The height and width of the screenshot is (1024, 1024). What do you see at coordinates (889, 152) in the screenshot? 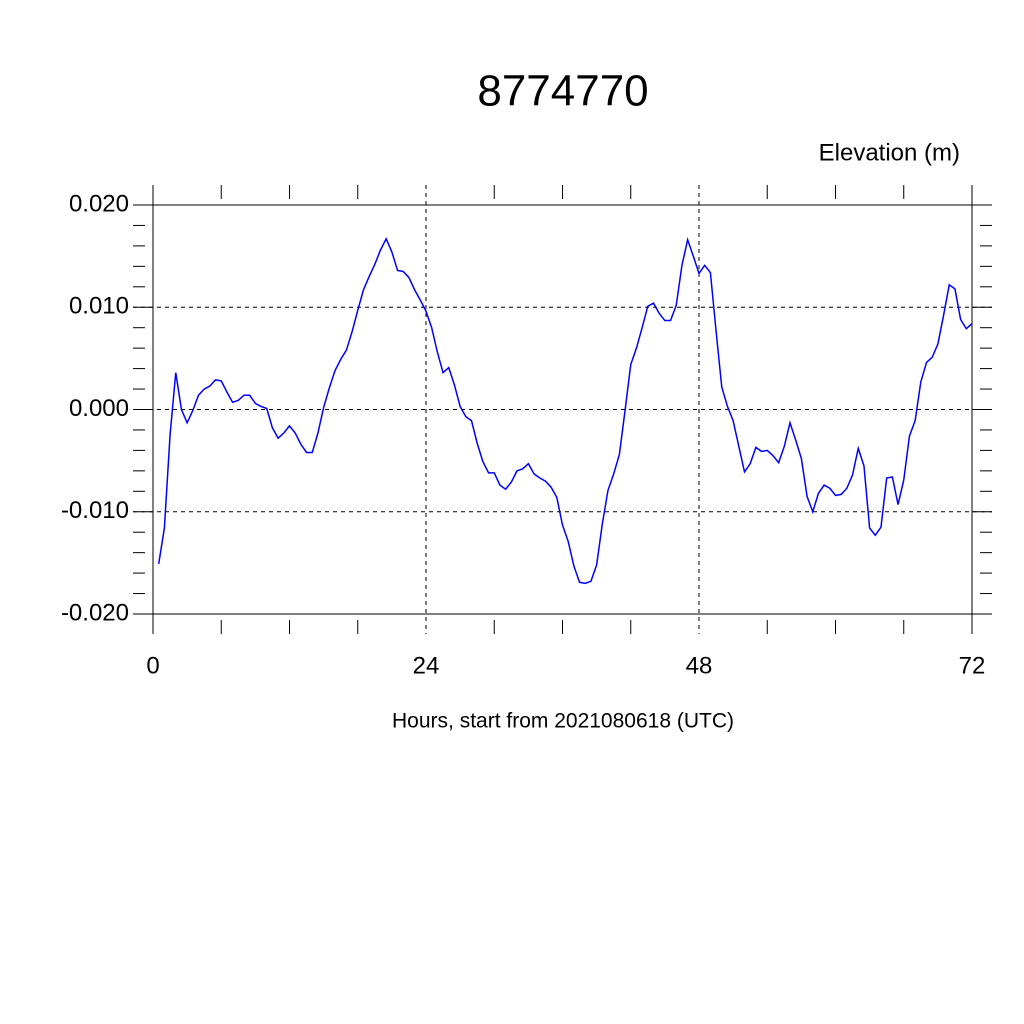
I see `chart-subtitle: Elevation (m)` at bounding box center [889, 152].